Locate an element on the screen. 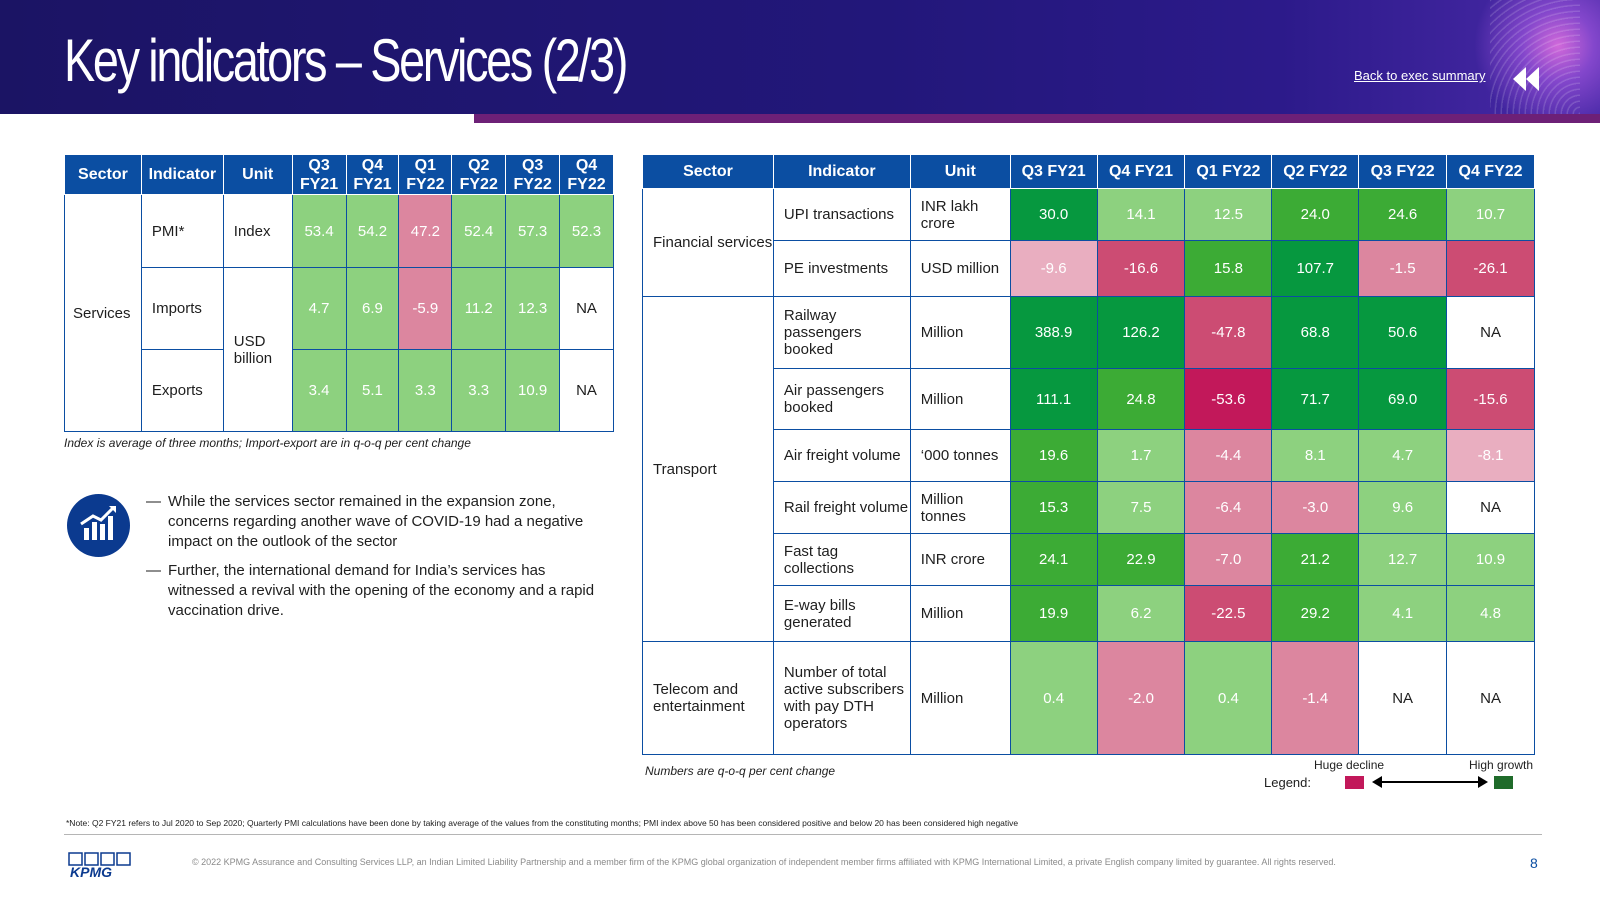 This screenshot has height=900, width=1600. value-cell: 24.6 is located at coordinates (1403, 214).